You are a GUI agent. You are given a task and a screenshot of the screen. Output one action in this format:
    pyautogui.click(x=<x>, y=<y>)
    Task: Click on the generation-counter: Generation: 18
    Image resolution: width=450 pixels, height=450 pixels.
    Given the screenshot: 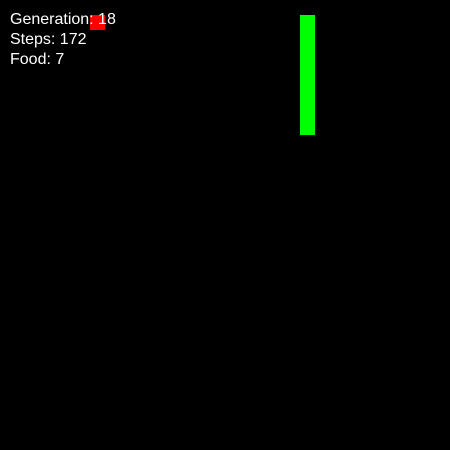 What is the action you would take?
    pyautogui.click(x=63, y=19)
    